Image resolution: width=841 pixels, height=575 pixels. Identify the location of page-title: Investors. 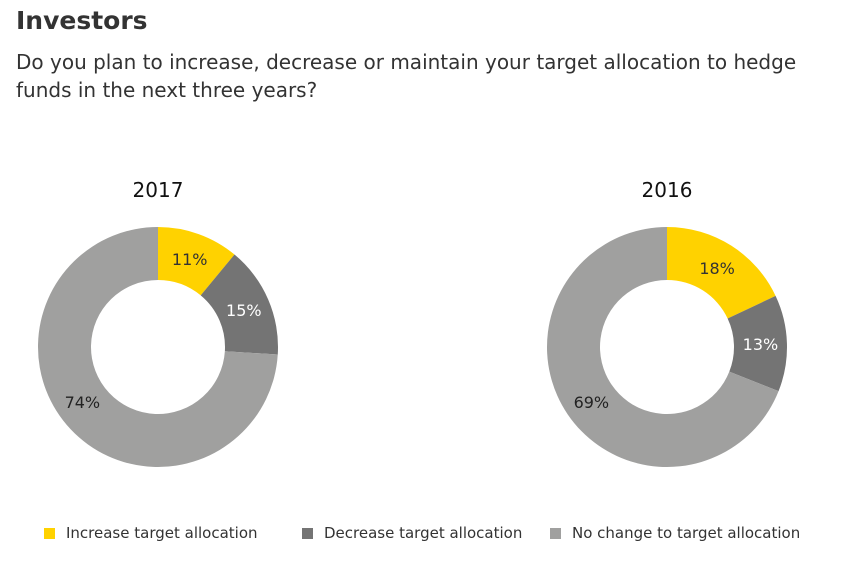
(82, 20).